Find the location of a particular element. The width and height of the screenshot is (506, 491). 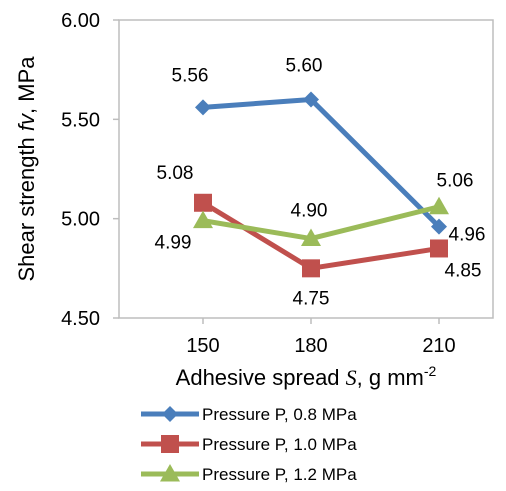

y-axis: 4.50 5.00 5.50 6.00 is located at coordinates (90, 170).